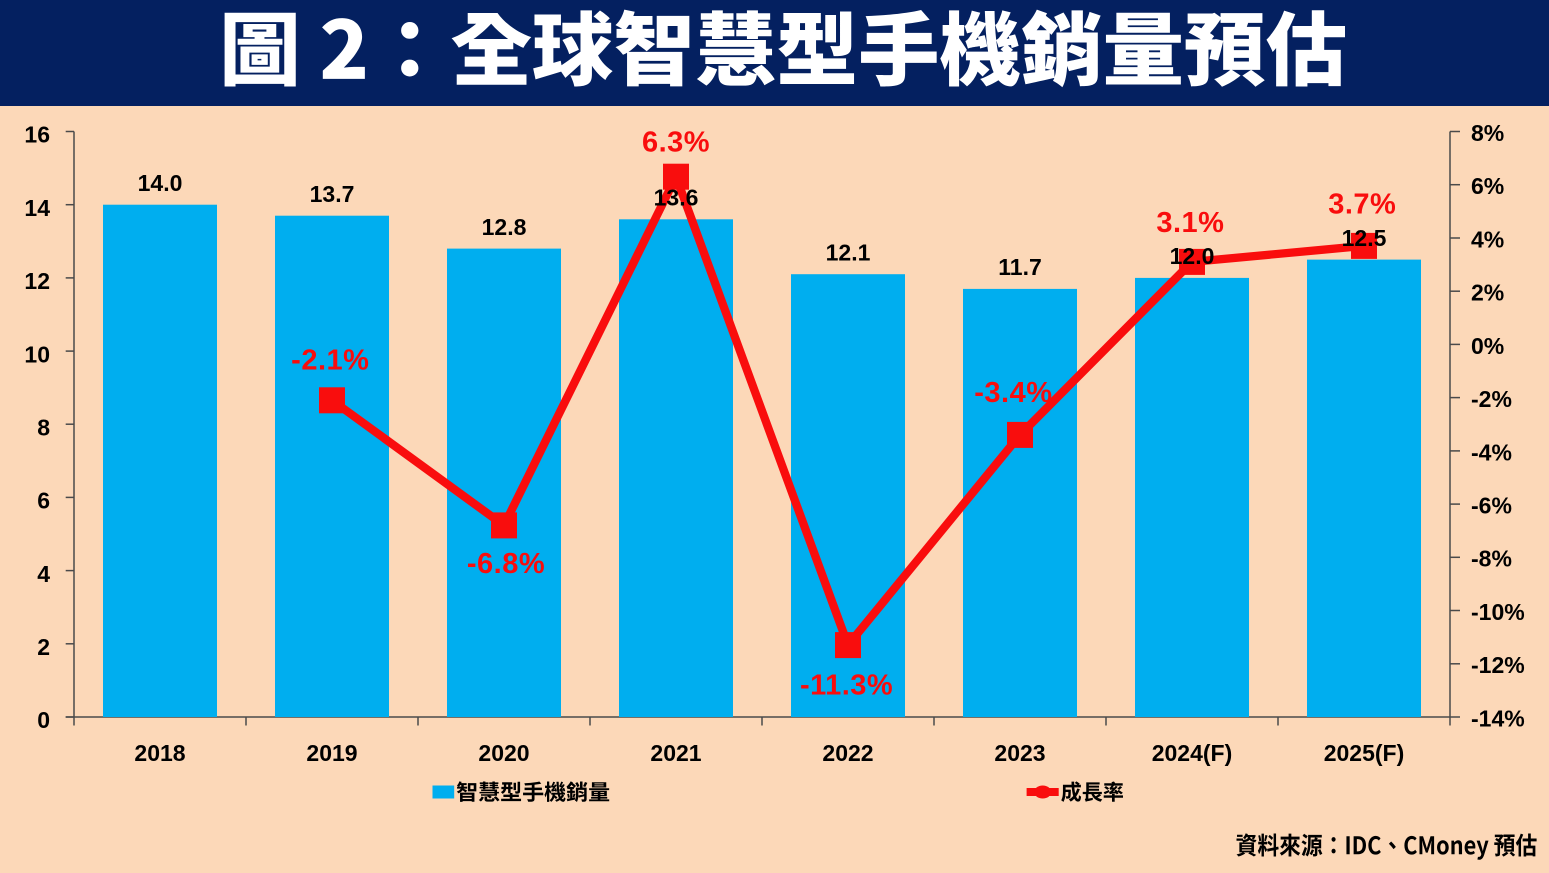 This screenshot has height=873, width=1549. Describe the element at coordinates (675, 753) in the screenshot. I see `svg-text: 2021` at that location.